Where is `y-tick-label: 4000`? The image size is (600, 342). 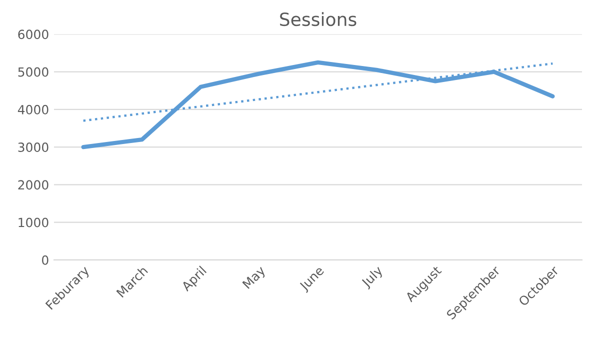
y-tick-label: 4000 is located at coordinates (33, 109).